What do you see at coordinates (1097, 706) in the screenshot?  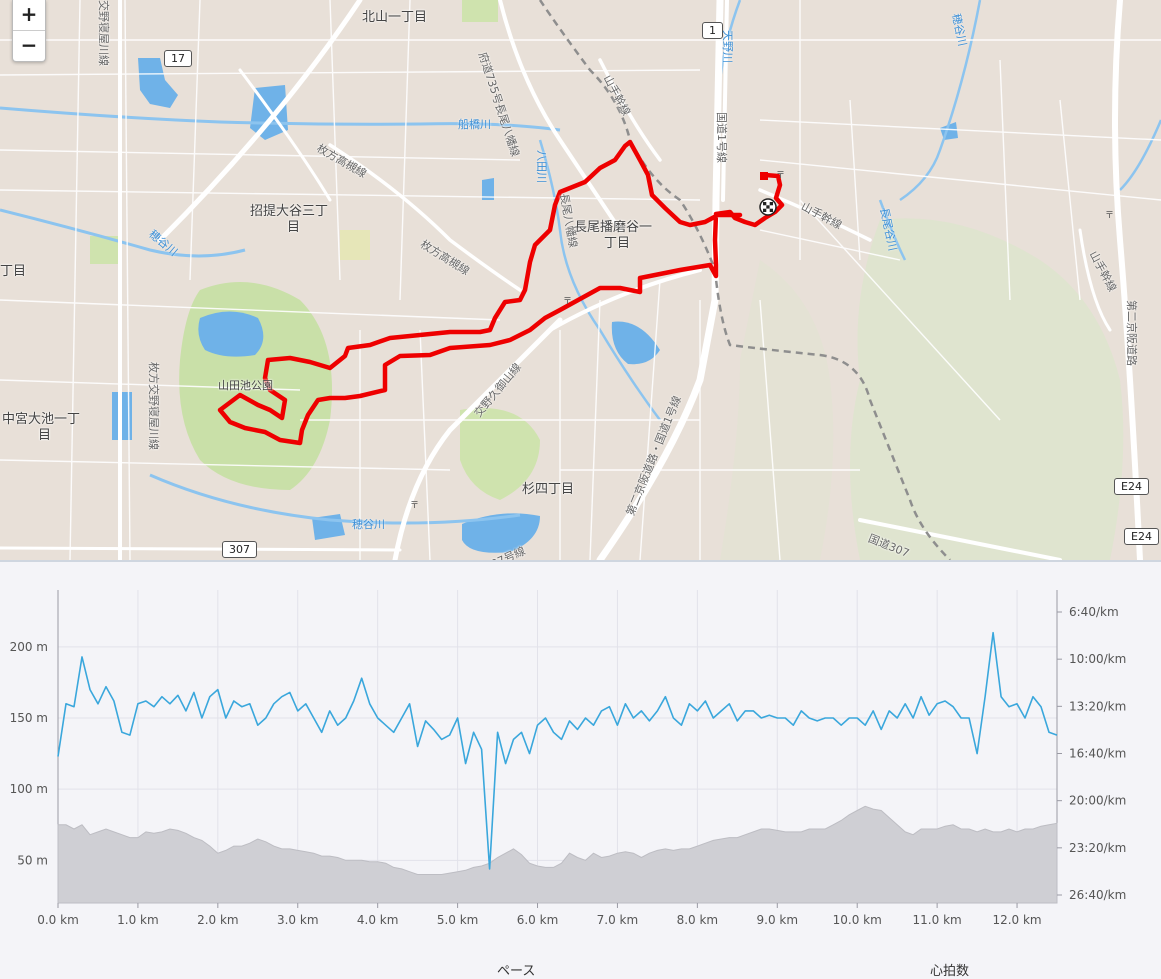 I see `y-right-tick-label: 13:20/km` at bounding box center [1097, 706].